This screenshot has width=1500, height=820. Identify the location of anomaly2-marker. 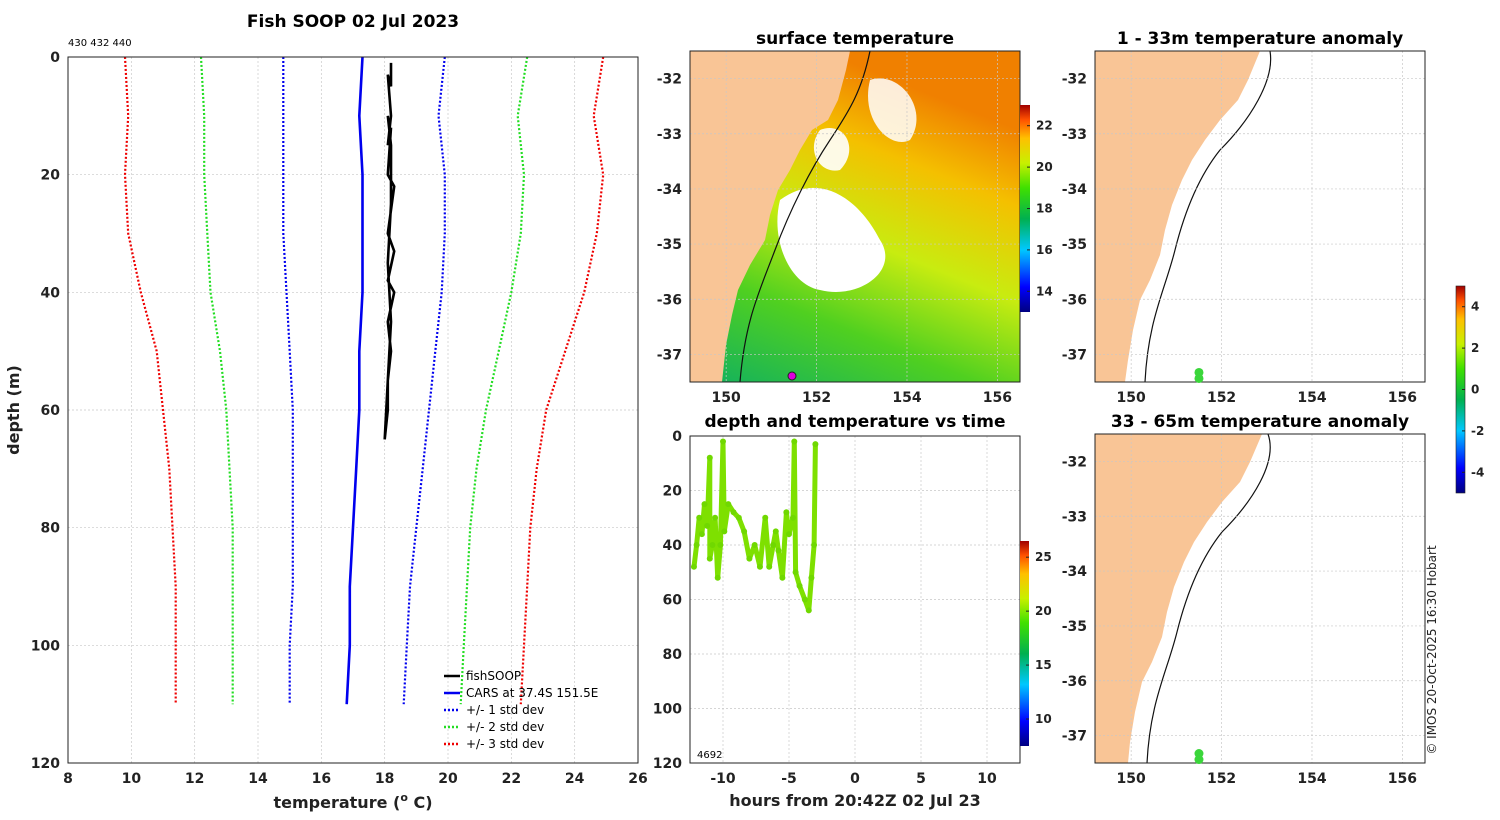
(1199, 757).